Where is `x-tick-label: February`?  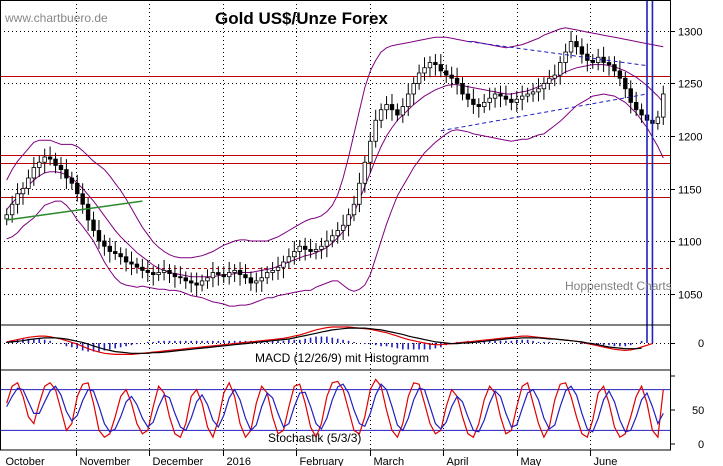
x-tick-label: February is located at coordinates (322, 461).